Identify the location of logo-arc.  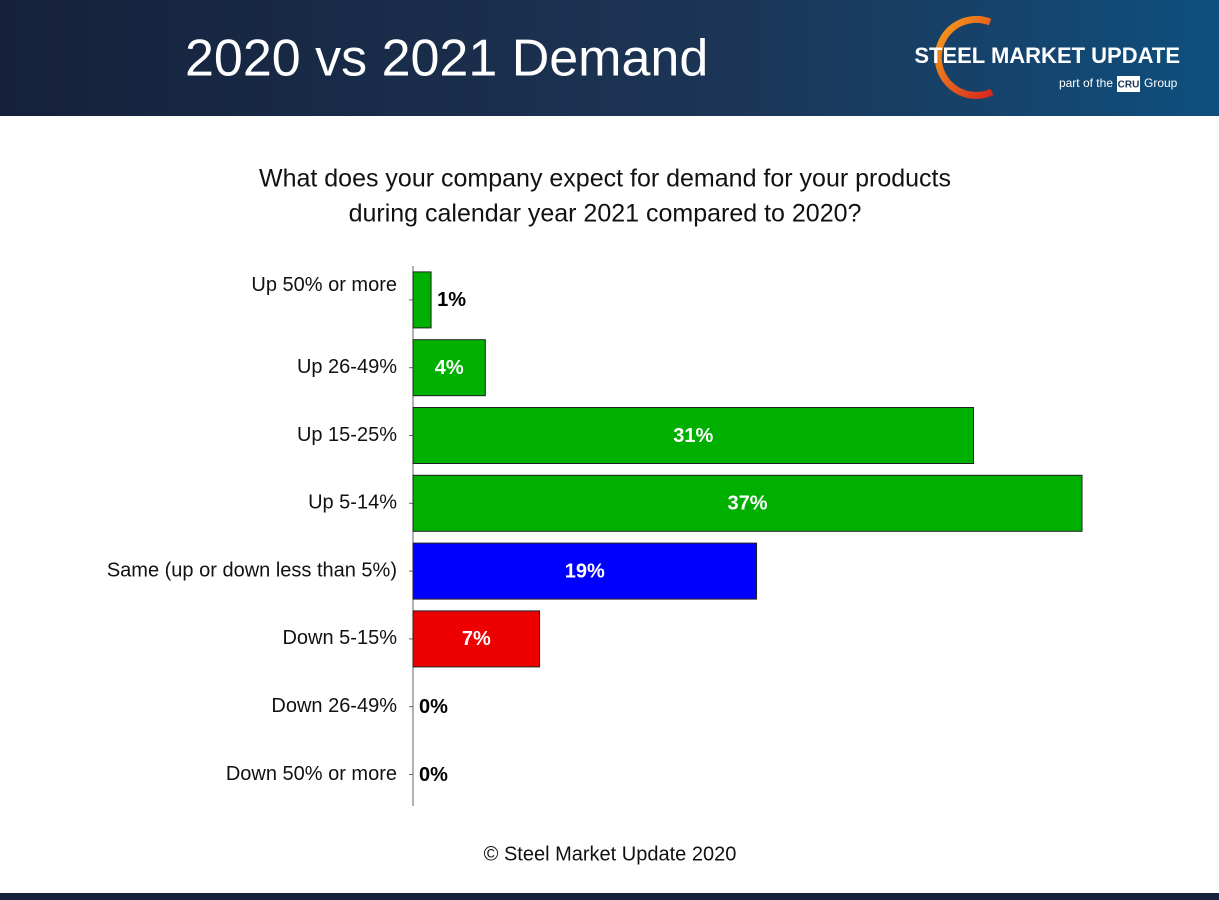
(964, 57).